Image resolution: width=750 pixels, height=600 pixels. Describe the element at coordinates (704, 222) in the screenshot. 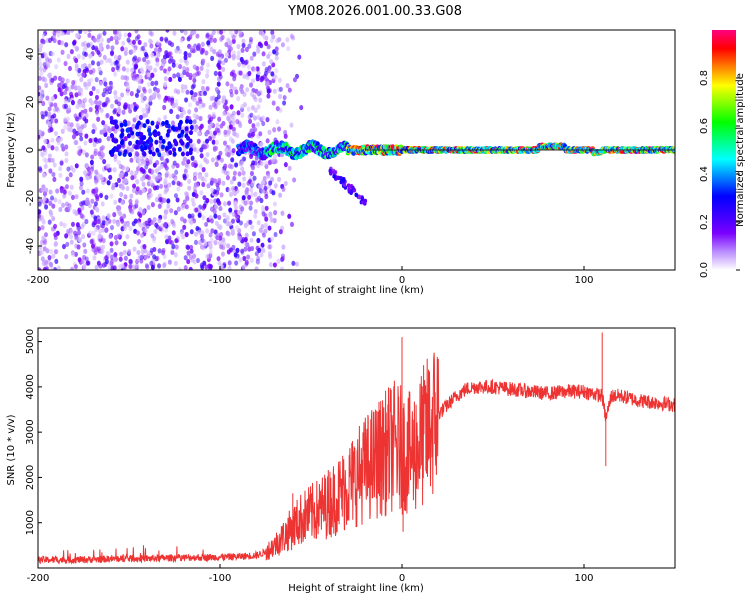

I see `colorbar-tick-label: 0.2` at that location.